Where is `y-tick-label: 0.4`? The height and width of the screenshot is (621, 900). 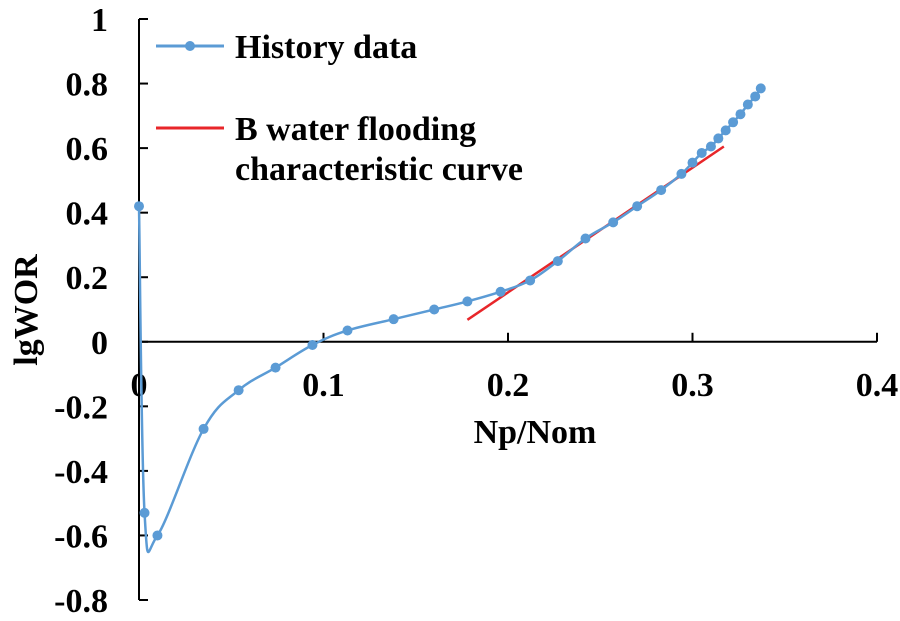 y-tick-label: 0.4 is located at coordinates (87, 214).